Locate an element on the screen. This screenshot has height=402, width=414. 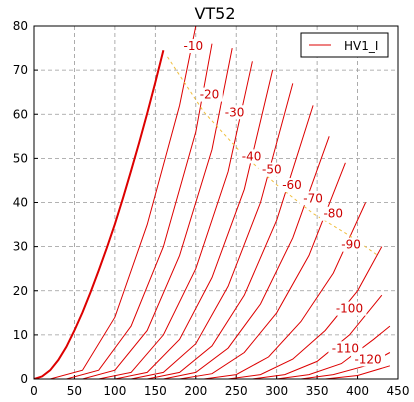
y-tick-label: 70 is located at coordinates (20, 70).